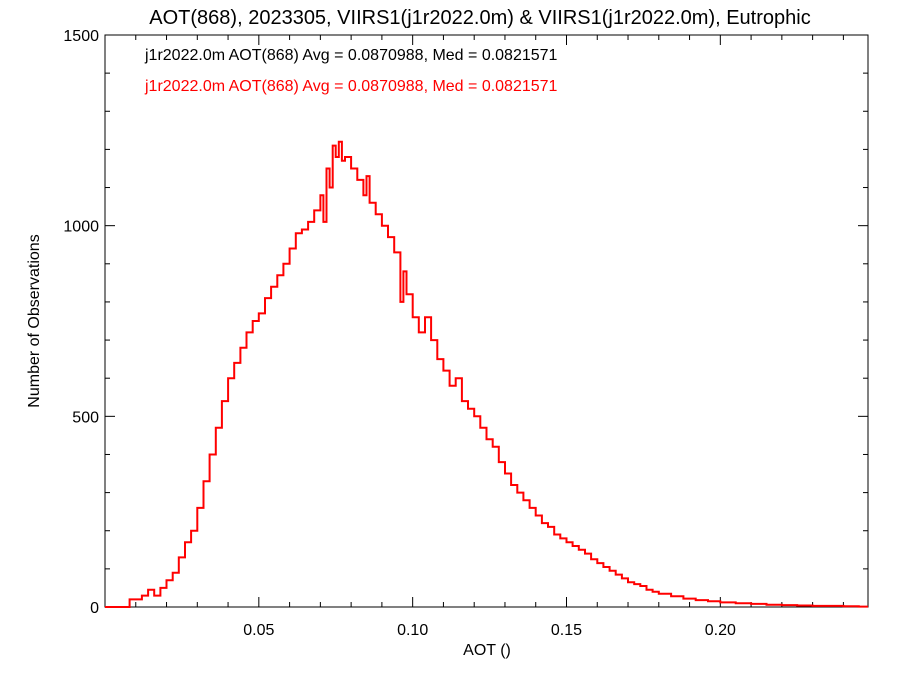 This screenshot has height=675, width=900. What do you see at coordinates (566, 630) in the screenshot?
I see `x-tick-label: 0.15` at bounding box center [566, 630].